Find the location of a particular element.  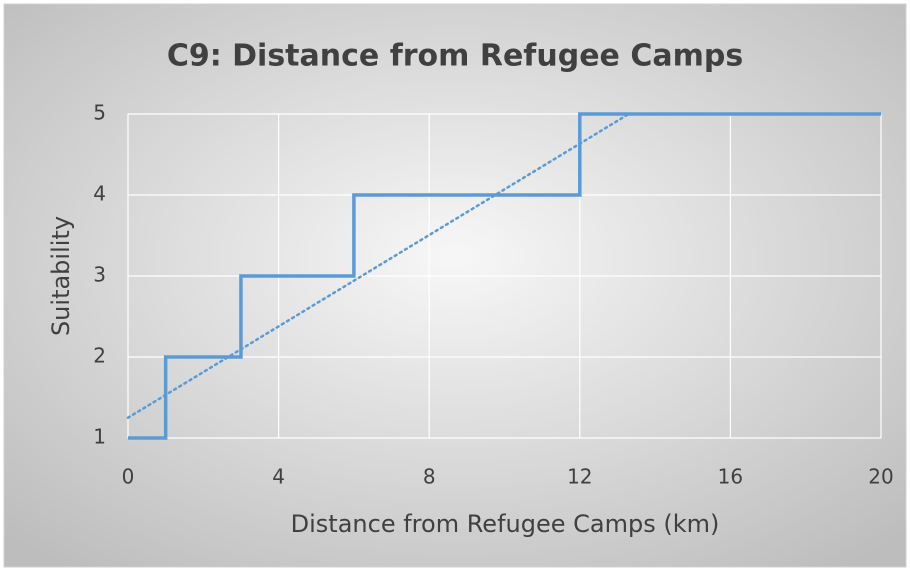

y-tick-label: 1 is located at coordinates (99, 437).